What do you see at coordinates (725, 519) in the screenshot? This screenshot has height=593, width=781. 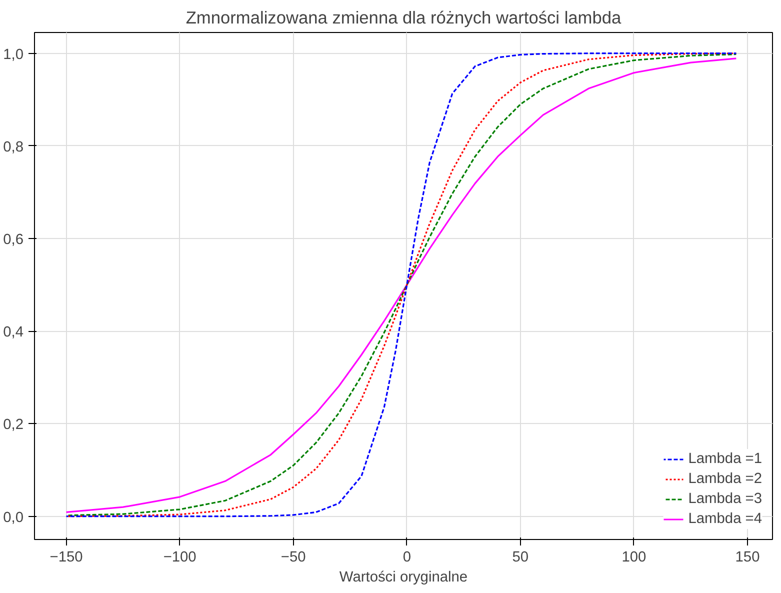 I see `legend-label: Lambda =4` at bounding box center [725, 519].